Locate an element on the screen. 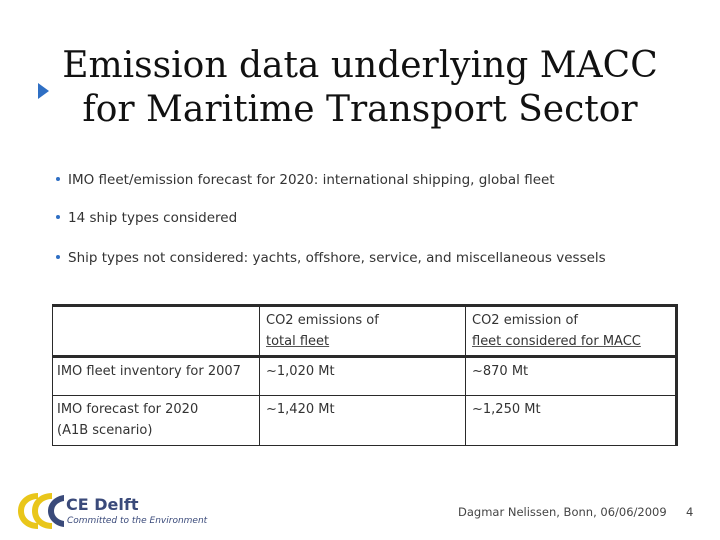  ce-delft-logo-icon is located at coordinates (41, 511).